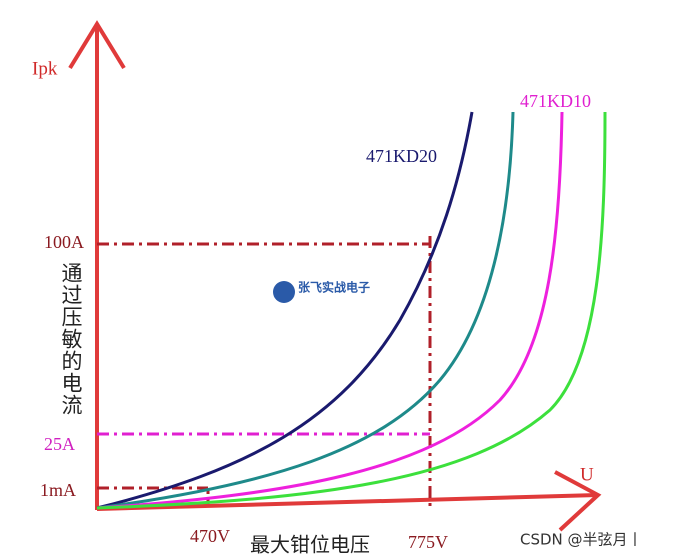 The width and height of the screenshot is (696, 558). I want to click on x-axis-label: U, so click(587, 474).